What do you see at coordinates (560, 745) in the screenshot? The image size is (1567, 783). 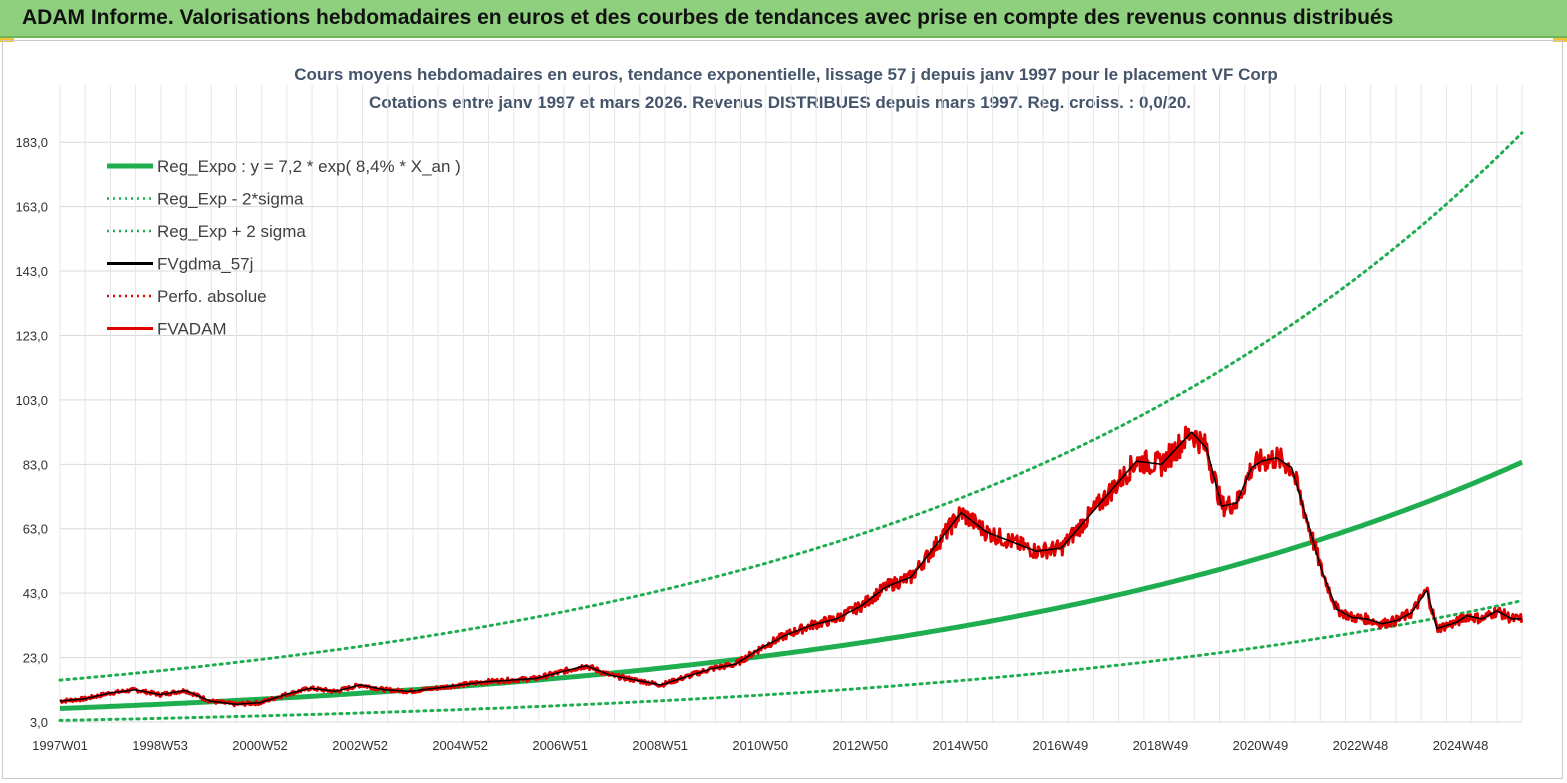 I see `x-tick-label: 2006W51` at bounding box center [560, 745].